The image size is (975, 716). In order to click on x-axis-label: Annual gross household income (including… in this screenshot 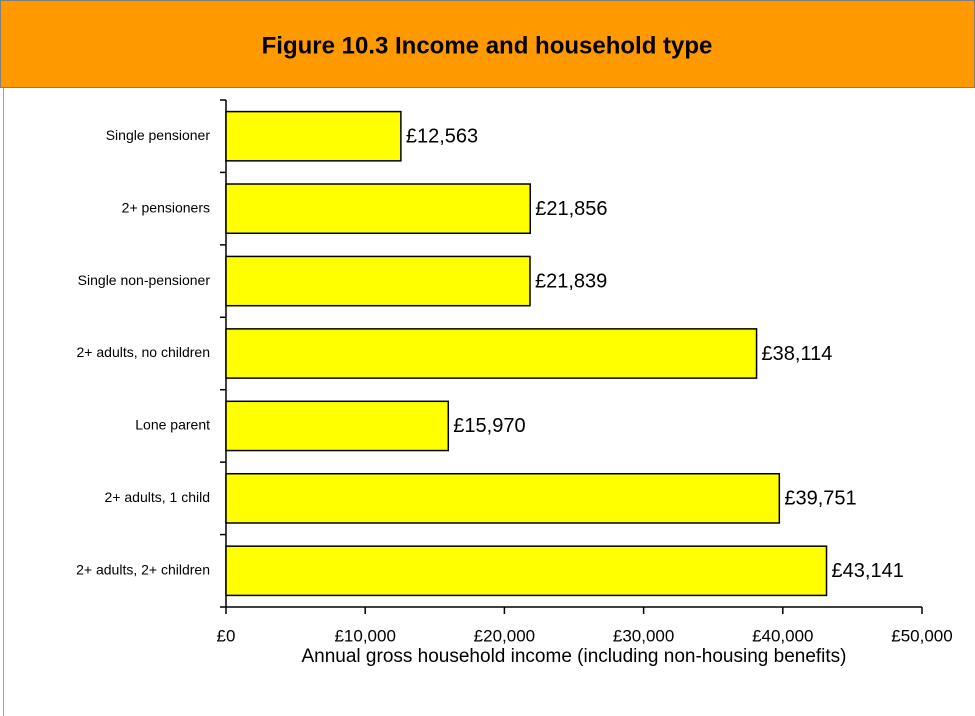, I will do `click(573, 656)`.